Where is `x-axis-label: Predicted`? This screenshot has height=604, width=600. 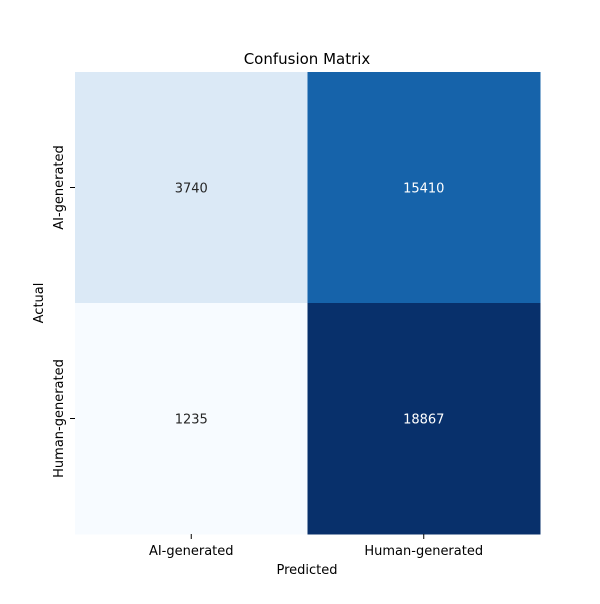 x-axis-label: Predicted is located at coordinates (306, 570).